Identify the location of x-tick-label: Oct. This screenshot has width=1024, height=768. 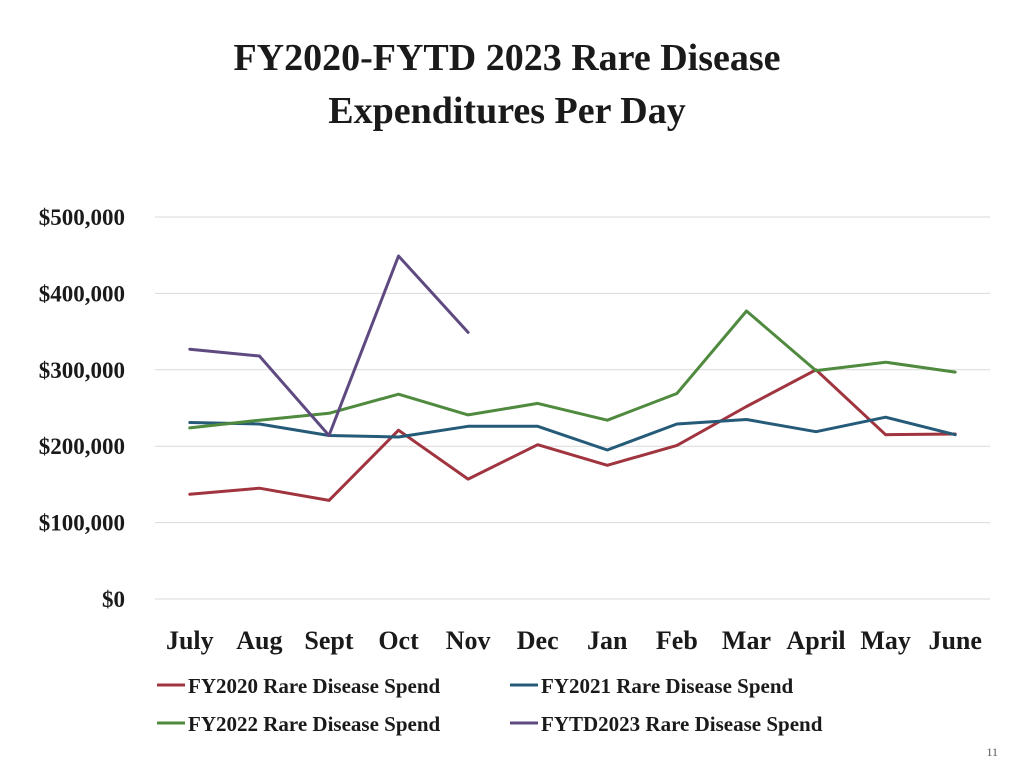
(398, 640).